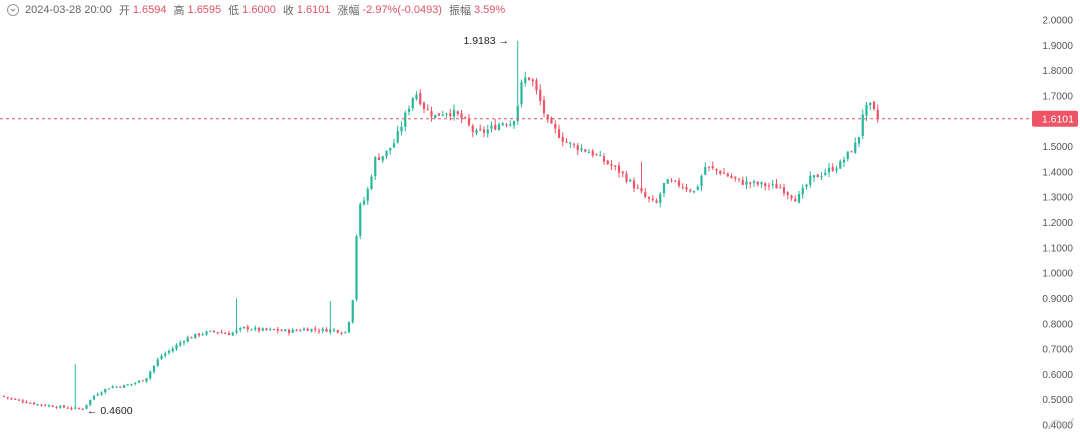 This screenshot has width=1080, height=433. Describe the element at coordinates (1057, 426) in the screenshot. I see `y-tick-label: 0.4000` at that location.